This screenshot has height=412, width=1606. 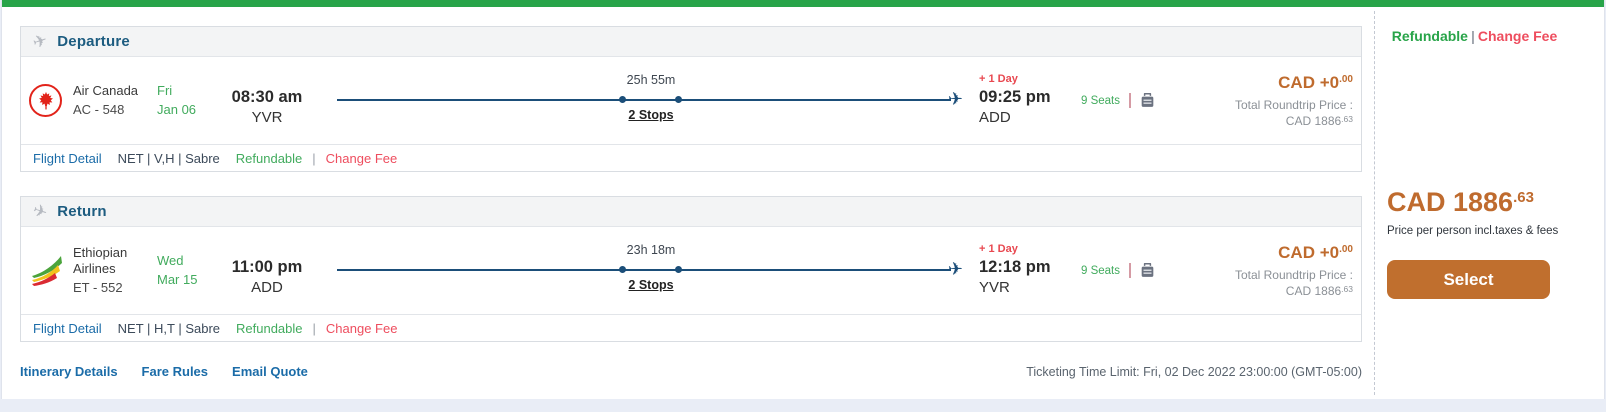 I want to click on depart-time: 11:00 pm, so click(x=267, y=266).